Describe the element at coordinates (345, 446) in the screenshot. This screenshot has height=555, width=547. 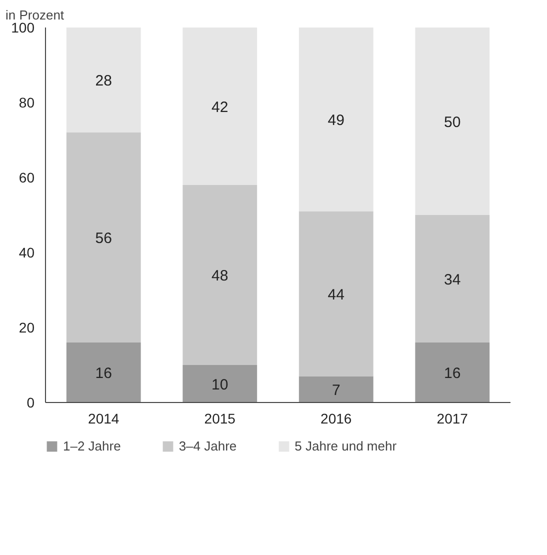
I see `legend-label: 5 Jahre und mehr` at that location.